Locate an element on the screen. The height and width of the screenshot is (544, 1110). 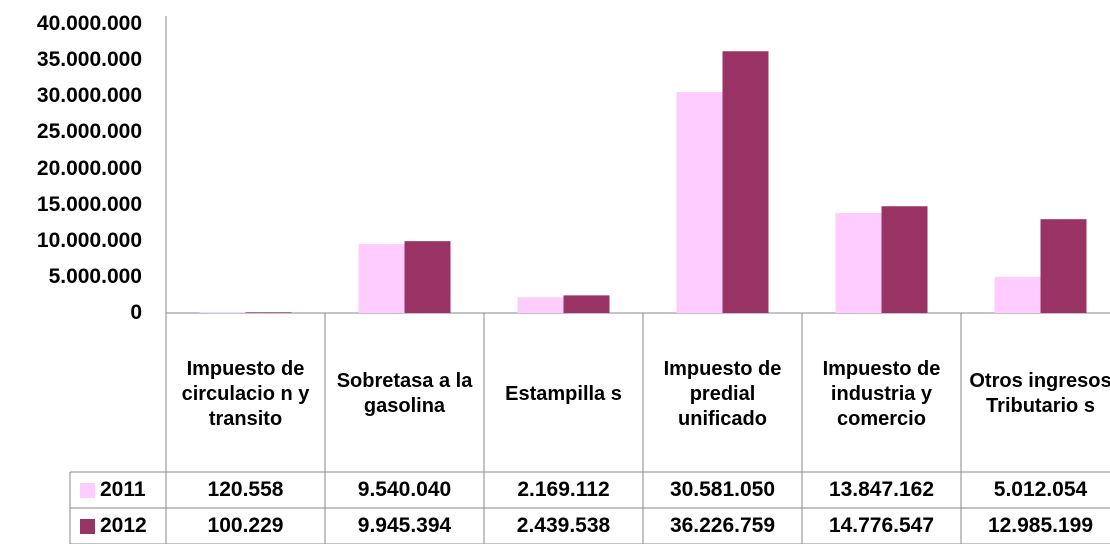
data-label: 12.985.199 is located at coordinates (1040, 525).